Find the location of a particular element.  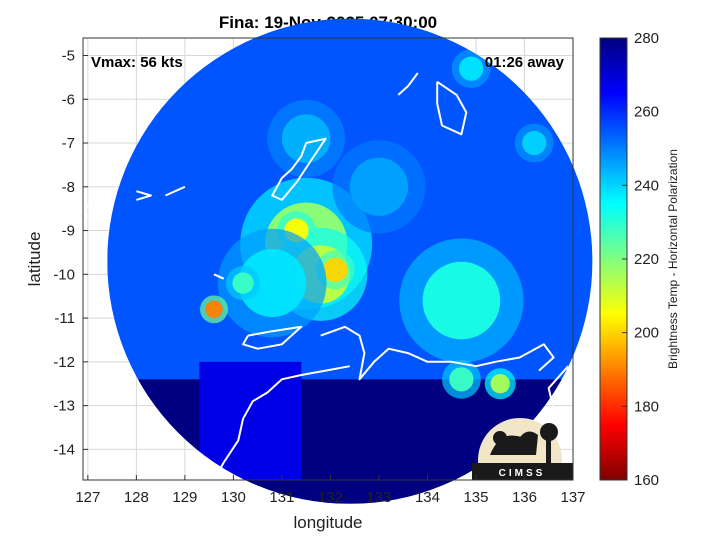

x-tick-label: 128 is located at coordinates (136, 497).